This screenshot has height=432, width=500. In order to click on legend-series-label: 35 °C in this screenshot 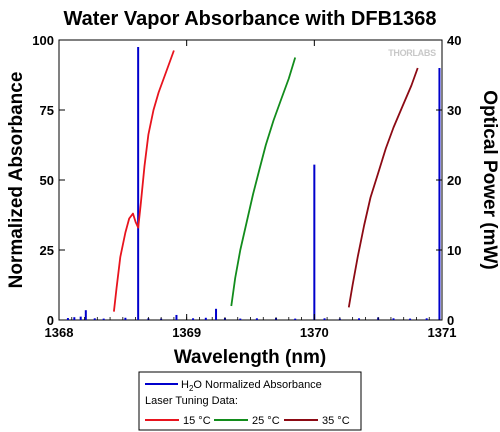, I will do `click(336, 421)`.